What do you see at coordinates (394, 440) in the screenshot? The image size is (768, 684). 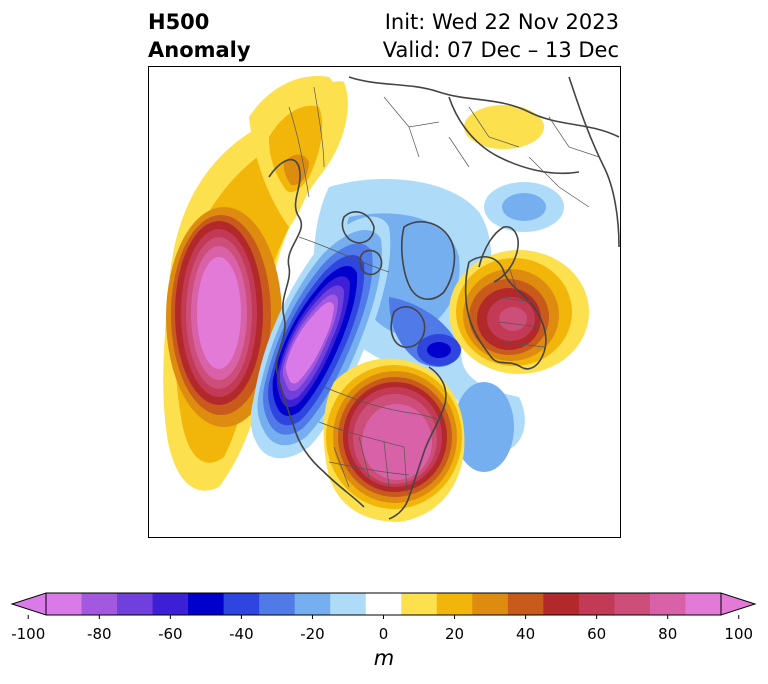 I see `eastern-ridge` at bounding box center [394, 440].